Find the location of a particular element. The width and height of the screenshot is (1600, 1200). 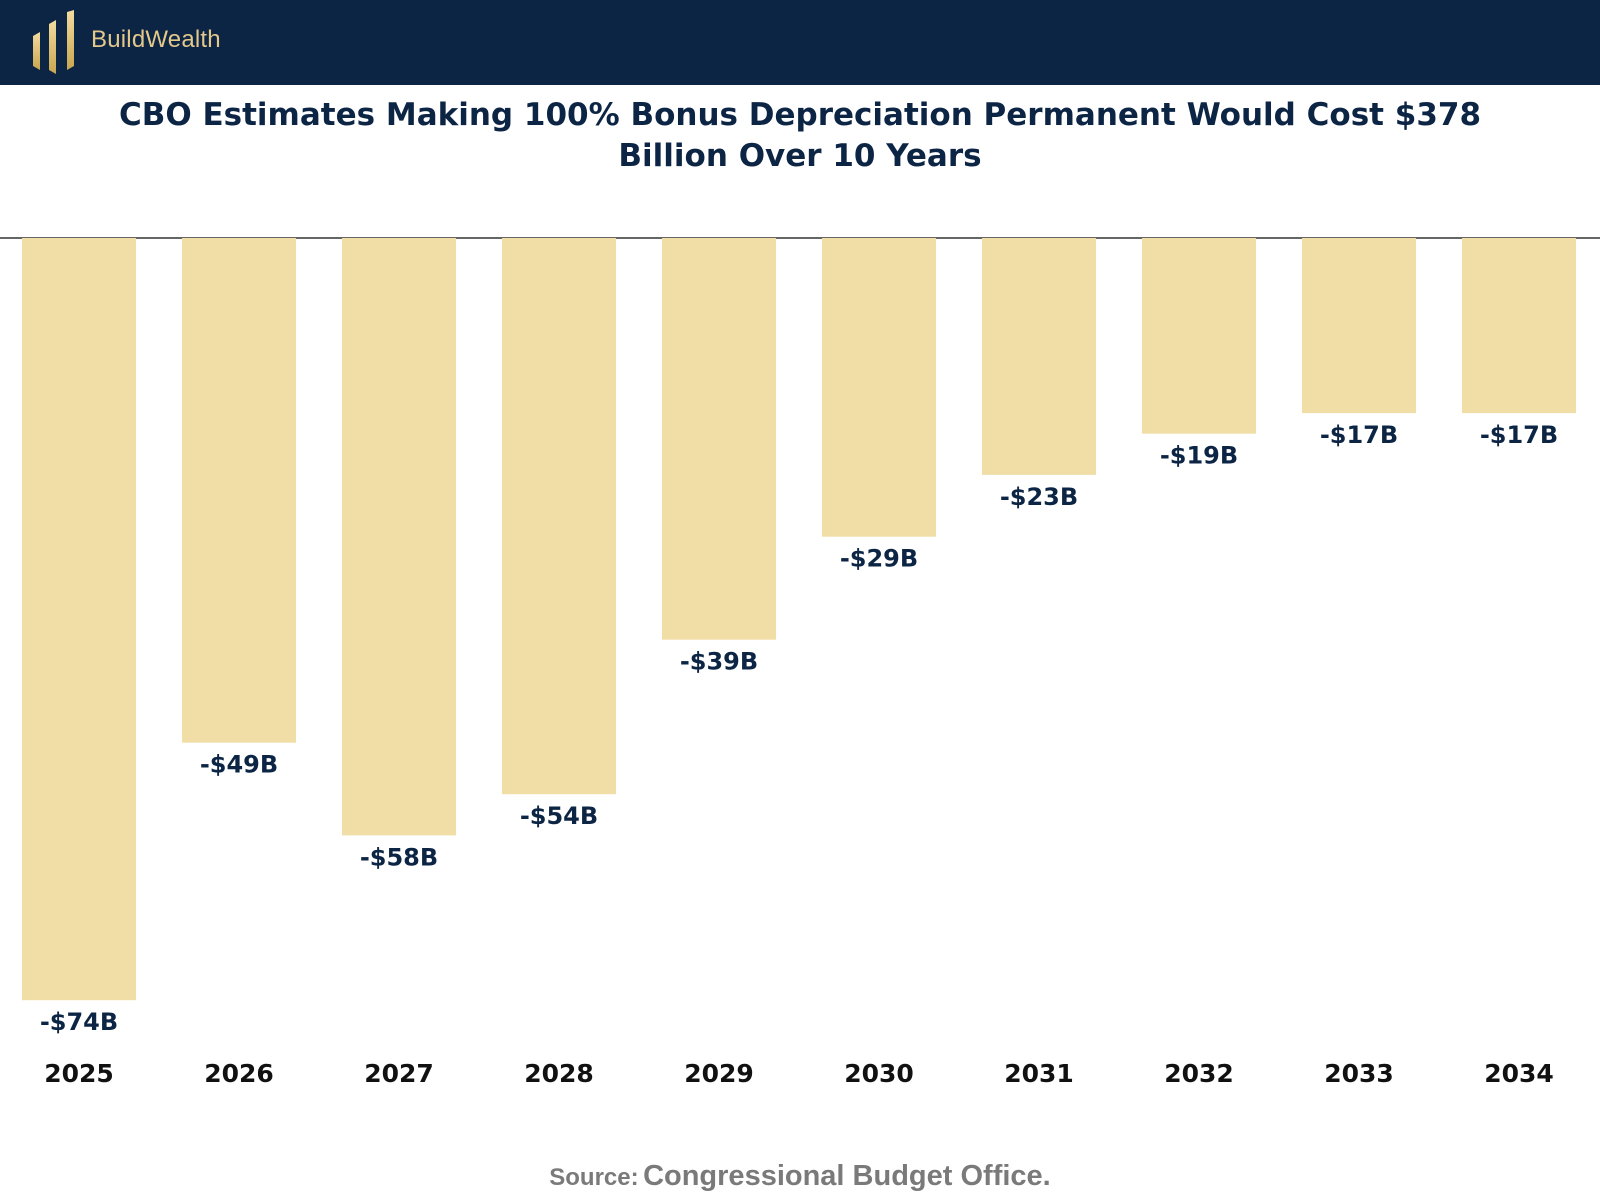

data-label-2027: -$58B is located at coordinates (399, 857).